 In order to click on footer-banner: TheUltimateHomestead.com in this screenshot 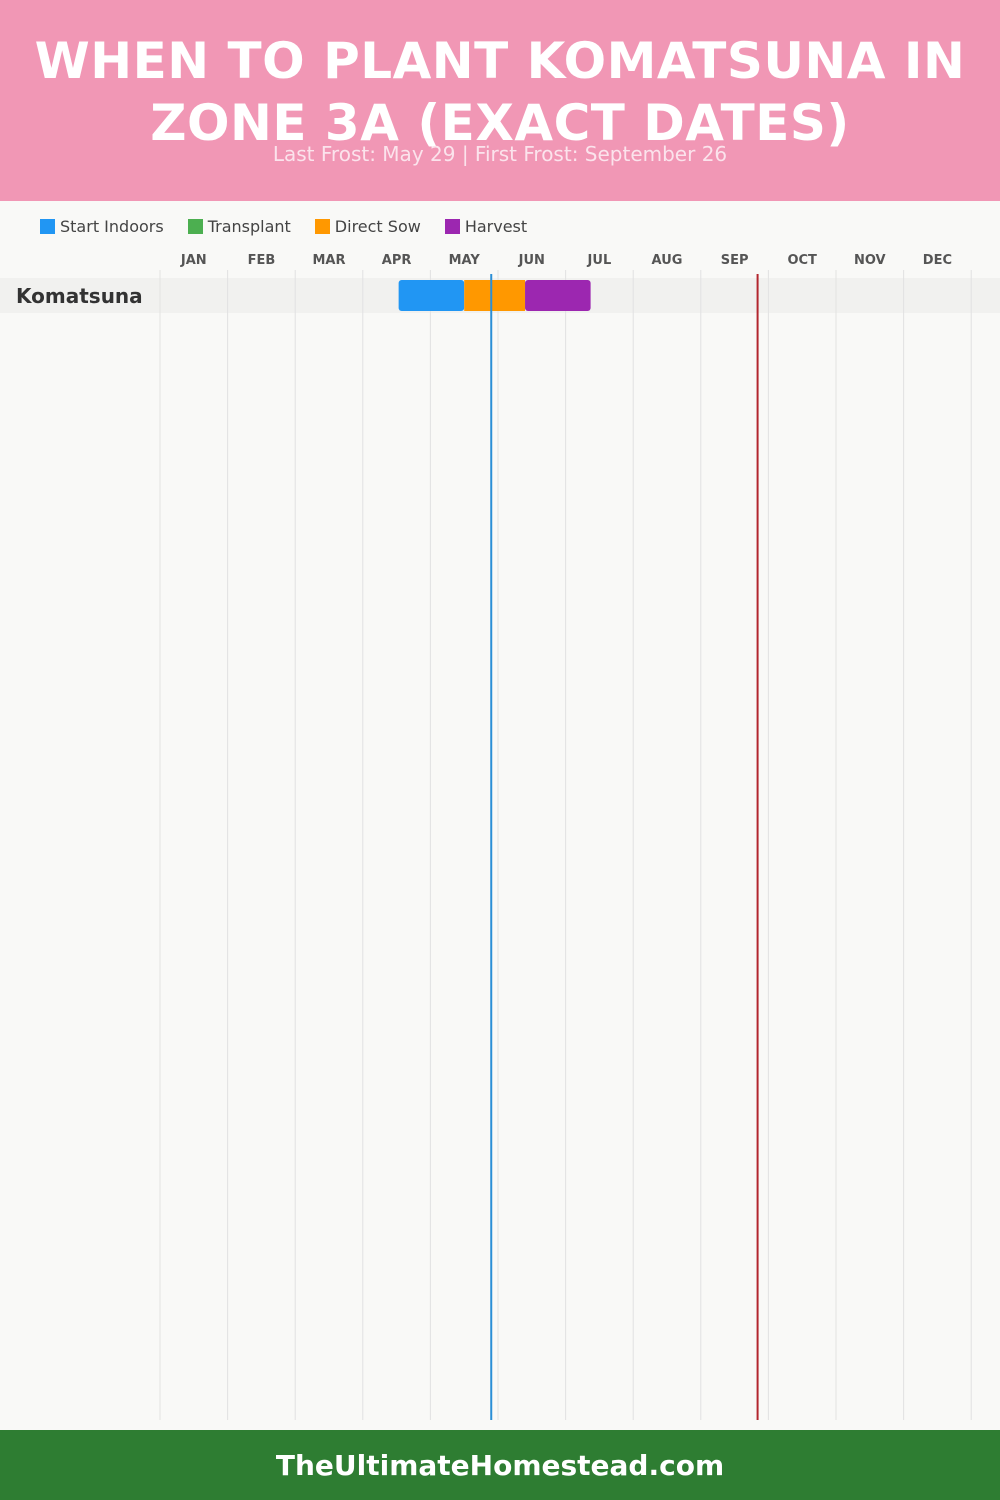, I will do `click(500, 1465)`.